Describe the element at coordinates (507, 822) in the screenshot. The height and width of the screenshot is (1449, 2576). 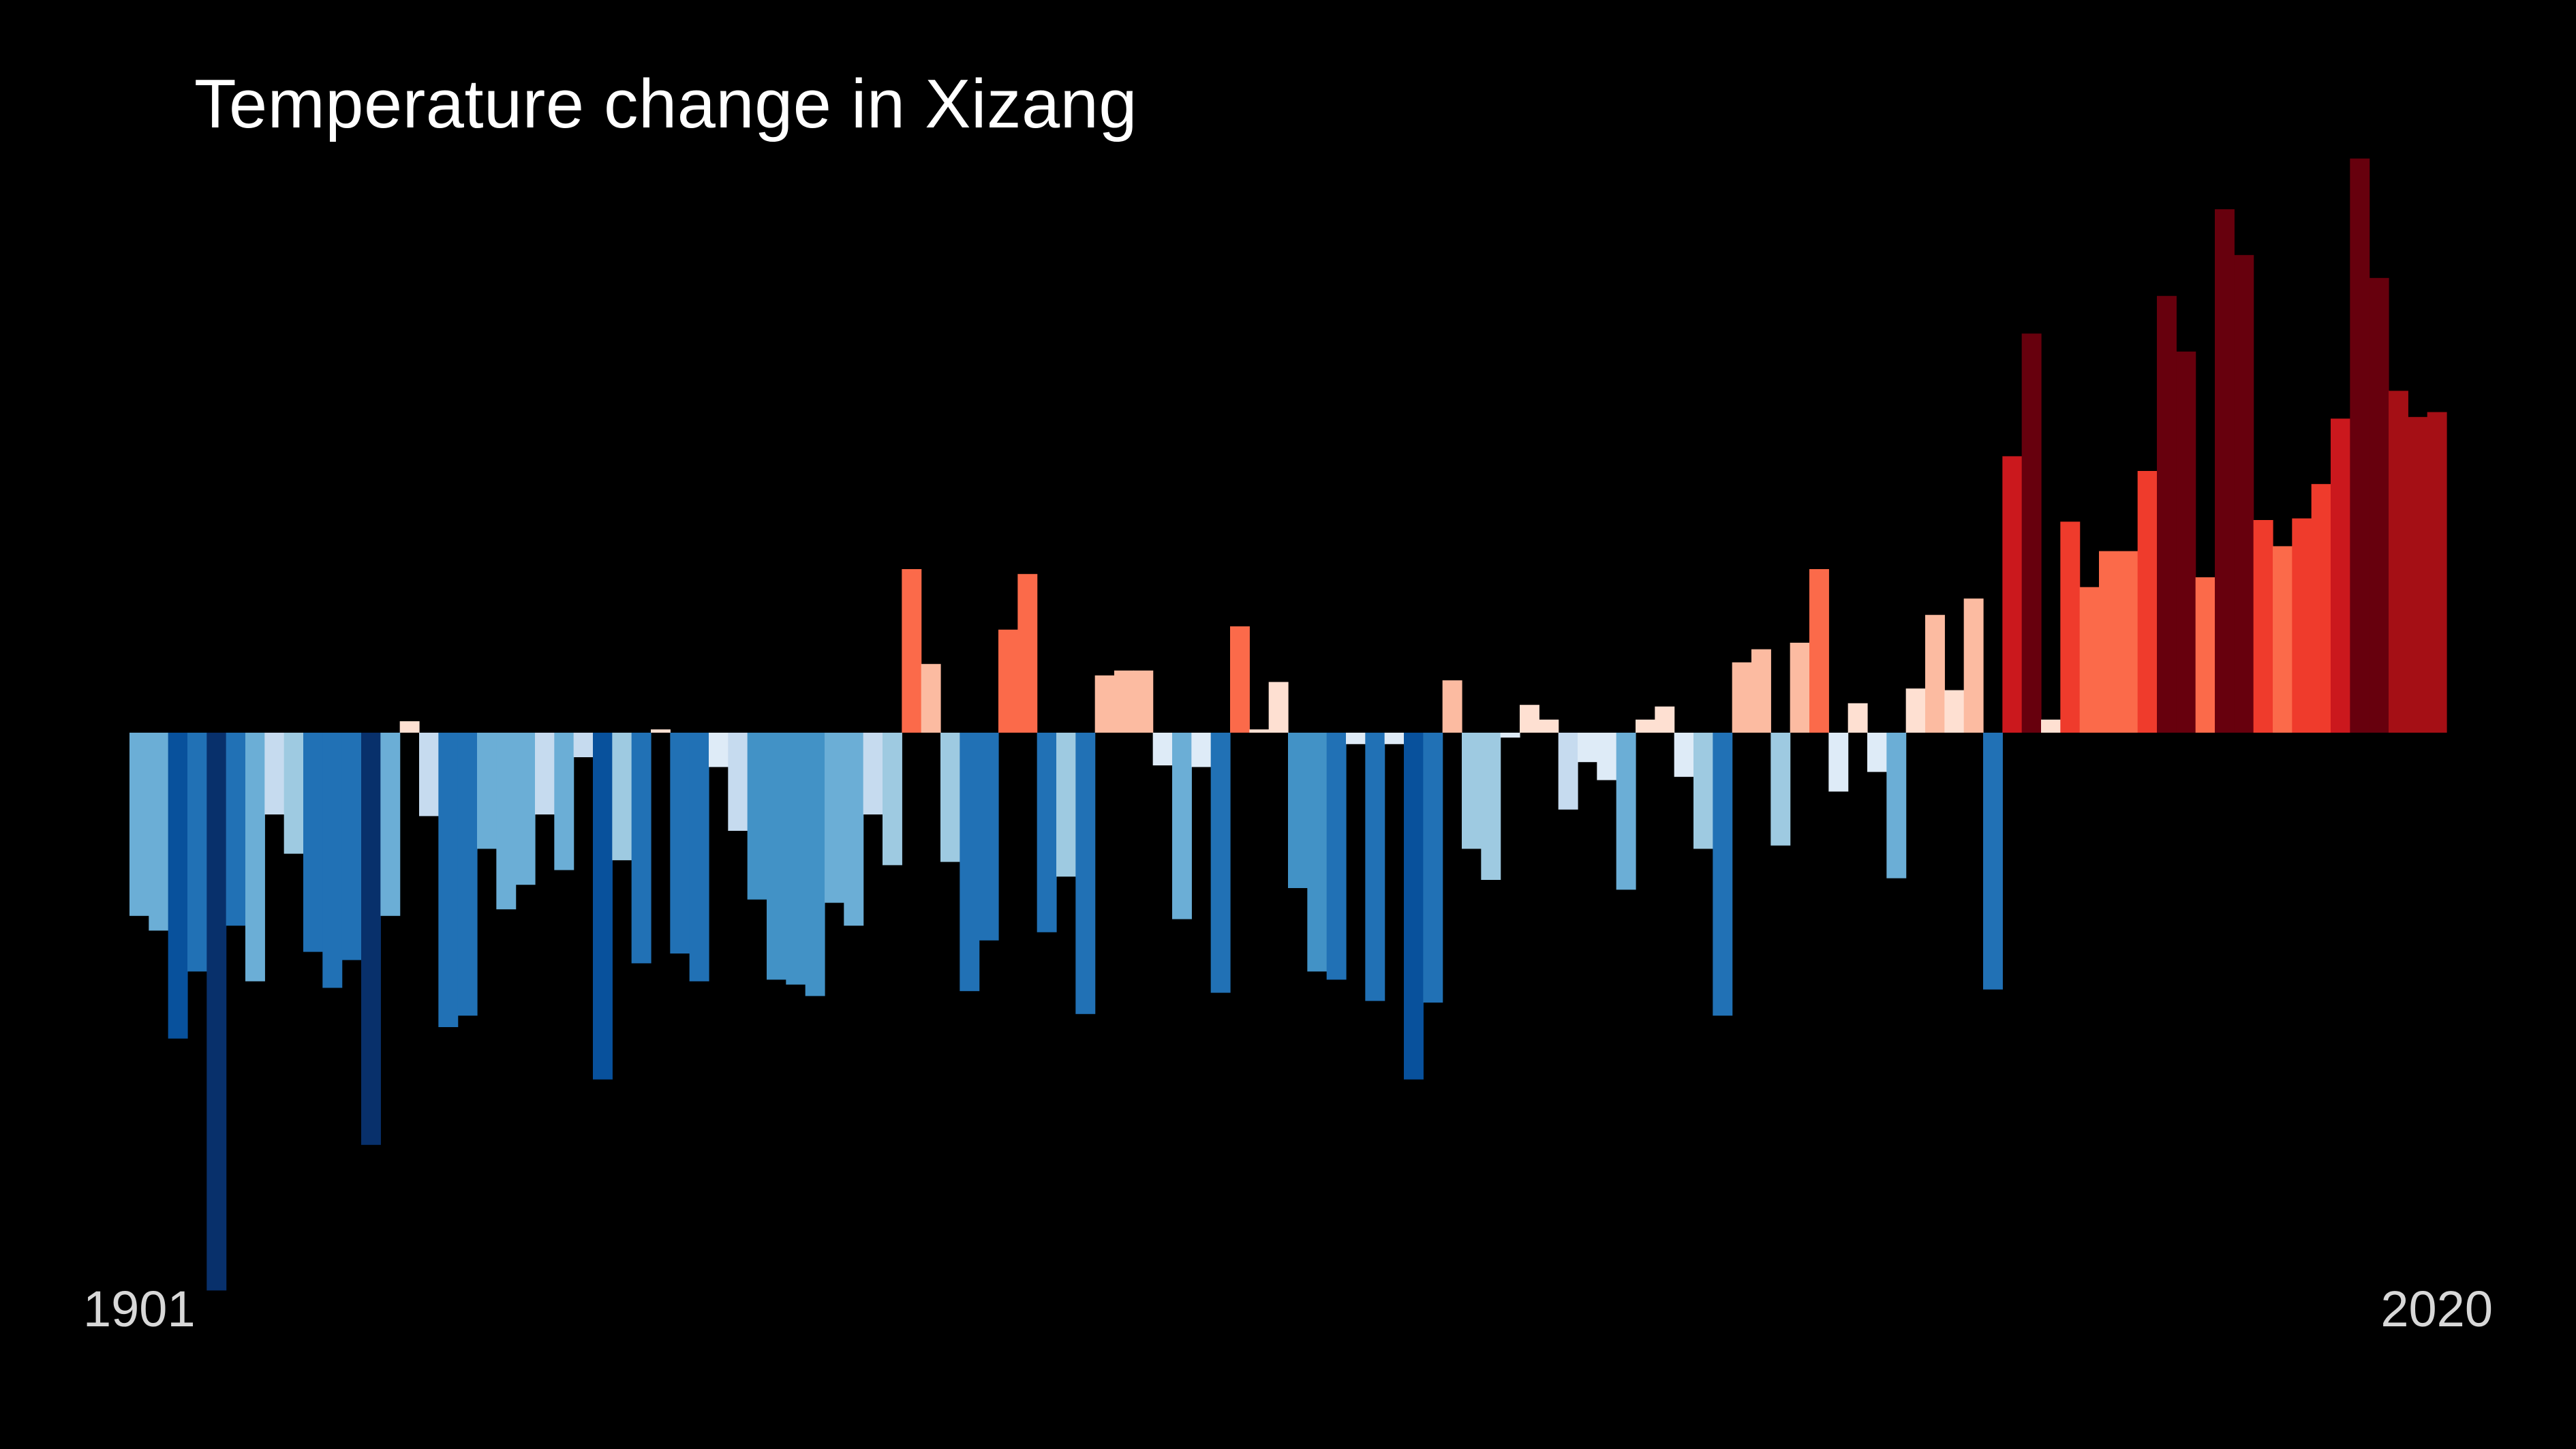
I see `bar-1920` at that location.